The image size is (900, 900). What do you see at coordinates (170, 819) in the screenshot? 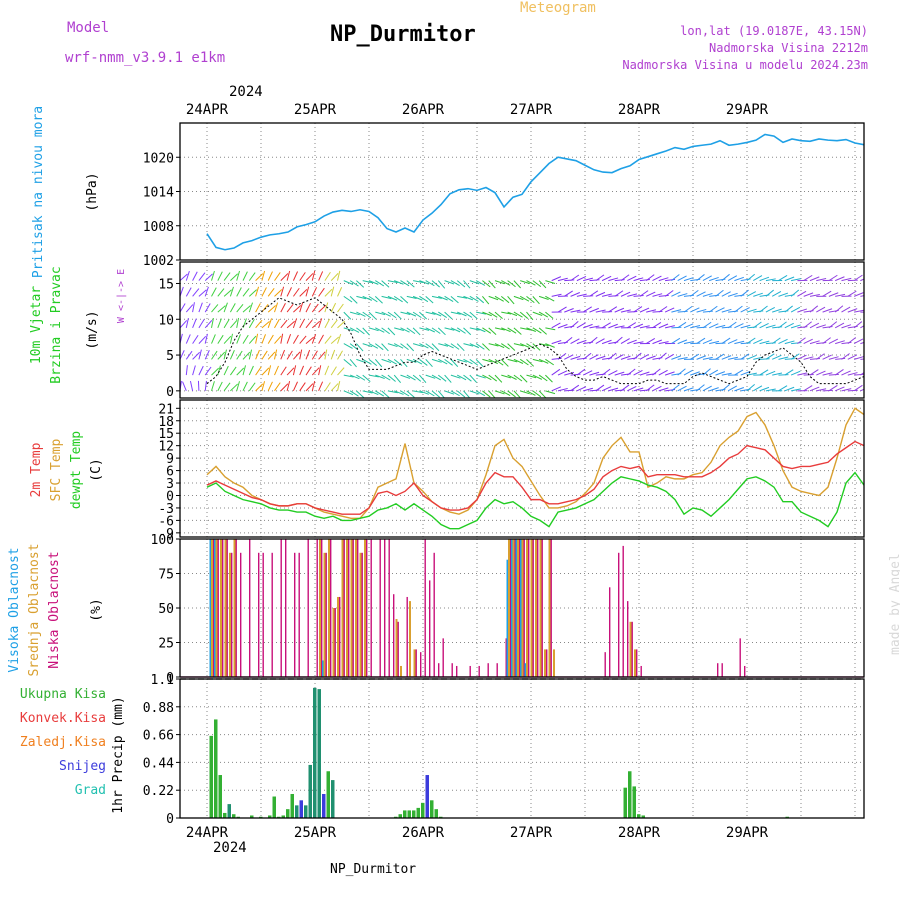
I see `y-tick-label: 0` at bounding box center [170, 819].